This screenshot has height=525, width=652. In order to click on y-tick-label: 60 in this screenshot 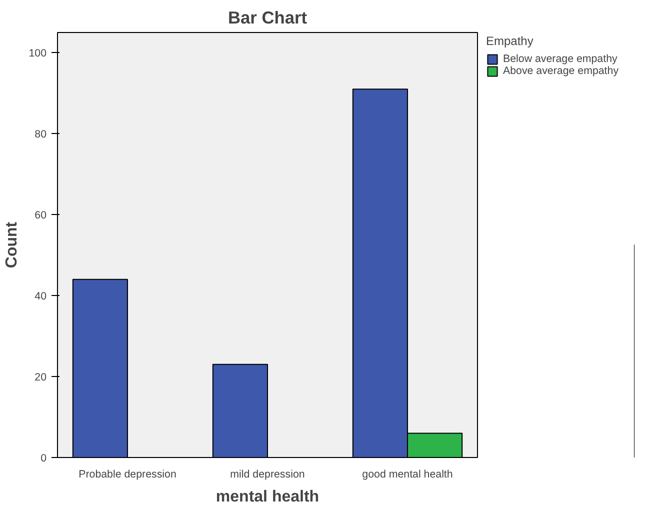, I will do `click(40, 216)`.